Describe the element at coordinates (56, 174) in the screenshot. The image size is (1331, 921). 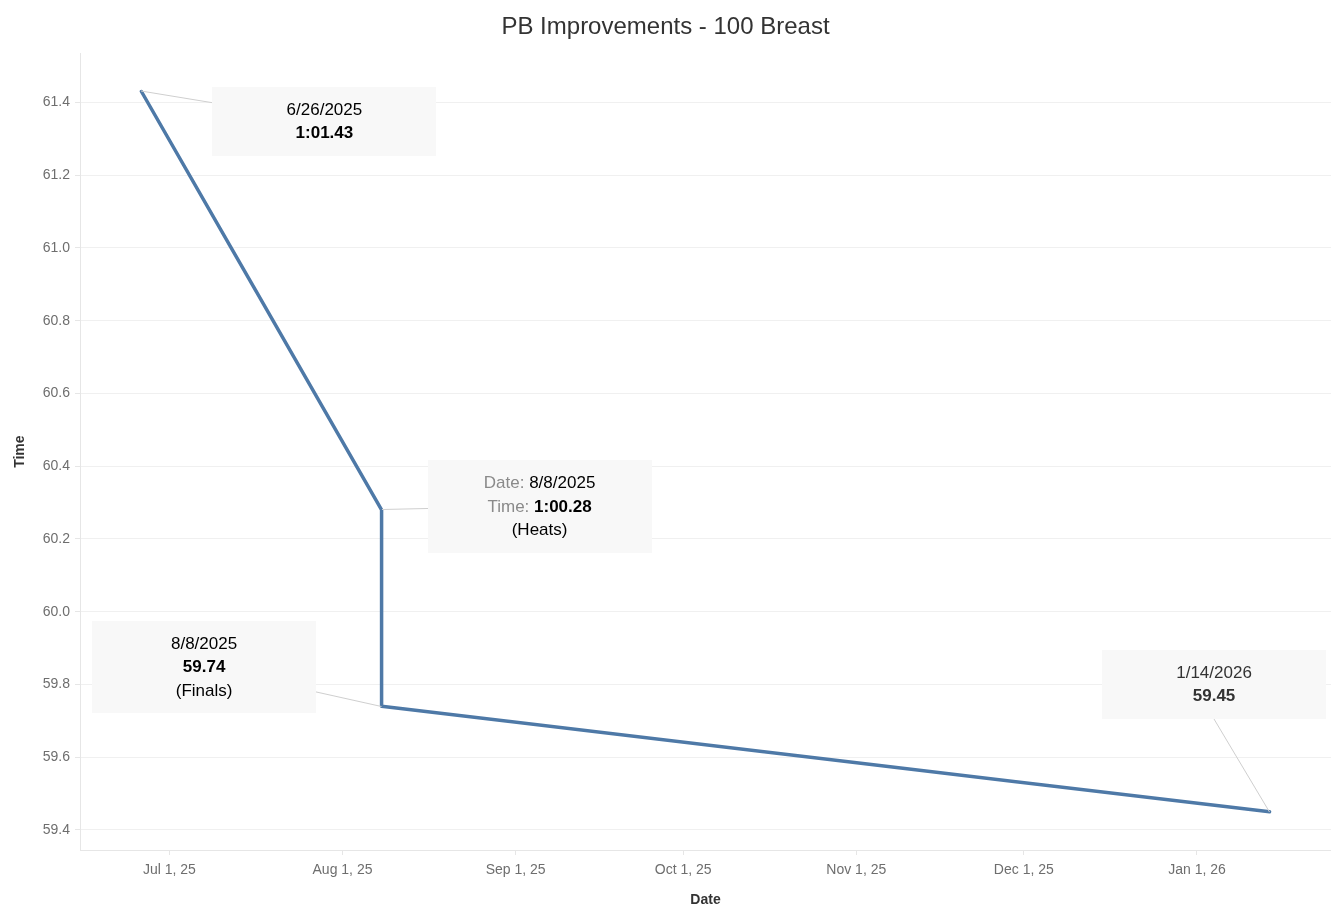
I see `y-tick-label: 61.2` at that location.